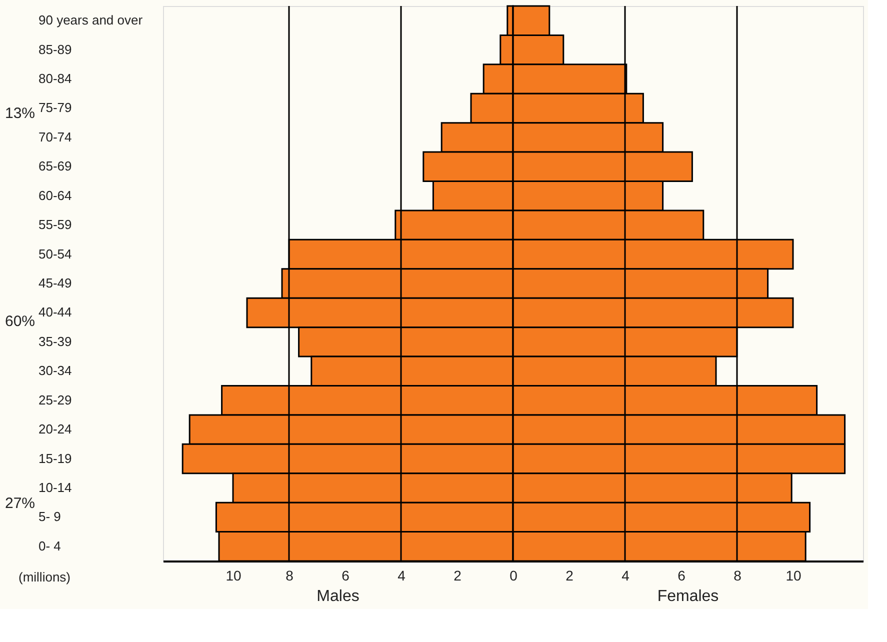 The width and height of the screenshot is (887, 642). I want to click on text: 27%, so click(20, 503).